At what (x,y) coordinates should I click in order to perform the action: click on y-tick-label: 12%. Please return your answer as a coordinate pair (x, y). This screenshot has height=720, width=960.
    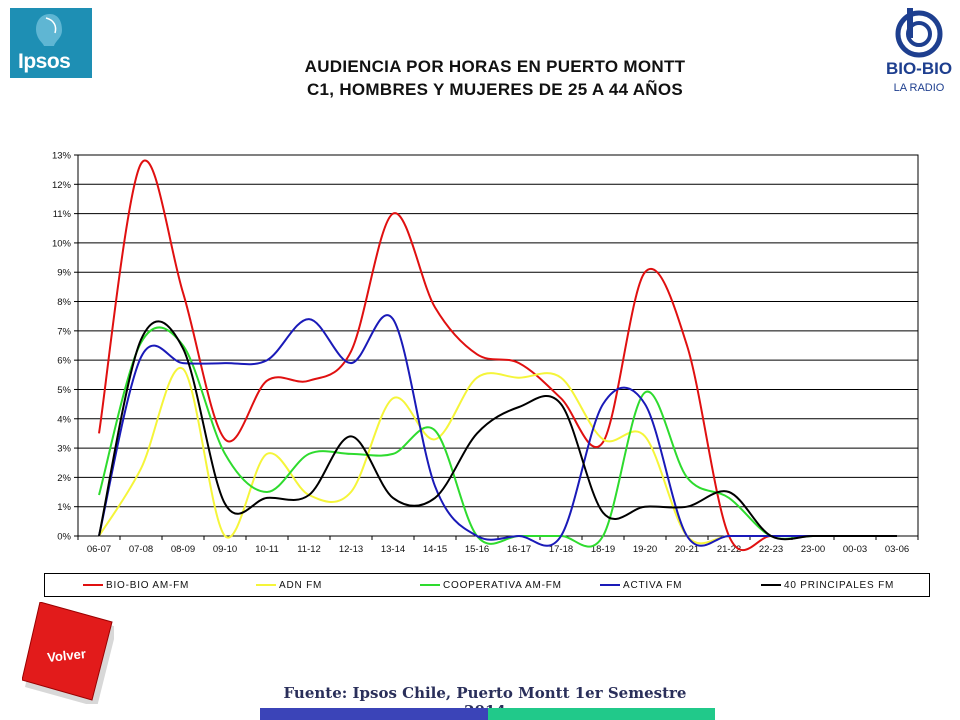
    Looking at the image, I should click on (62, 185).